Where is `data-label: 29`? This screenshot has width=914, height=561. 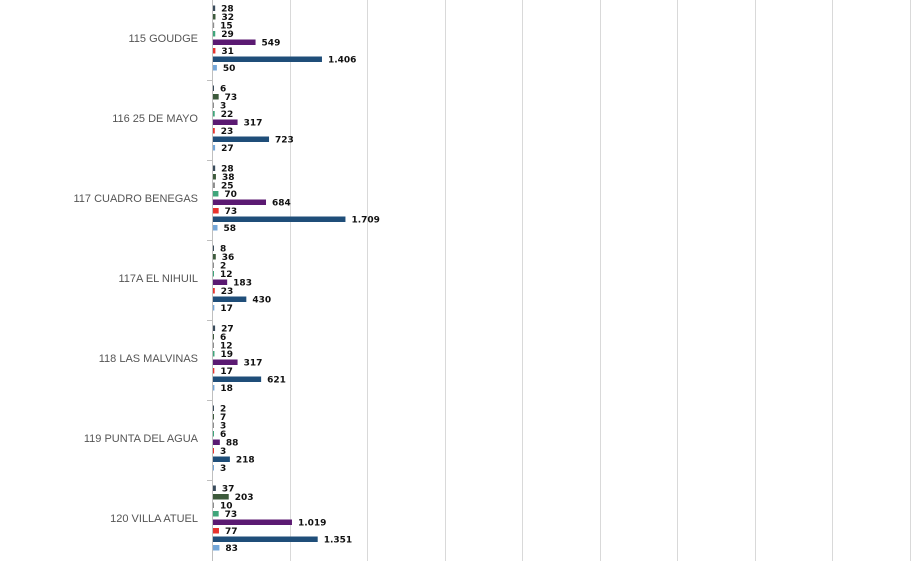 data-label: 29 is located at coordinates (227, 35).